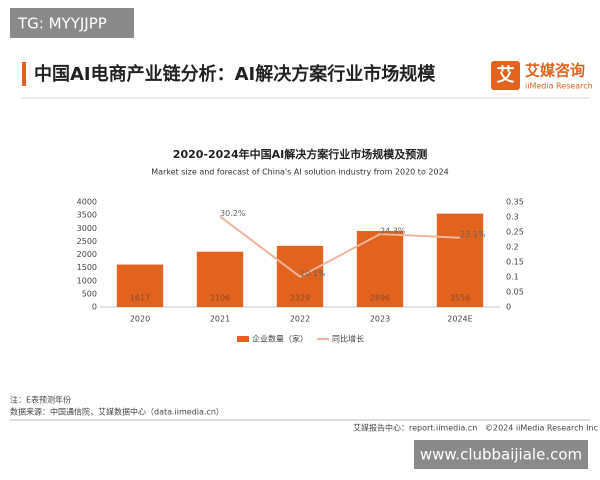 The width and height of the screenshot is (600, 480). I want to click on title-accent, so click(24, 74).